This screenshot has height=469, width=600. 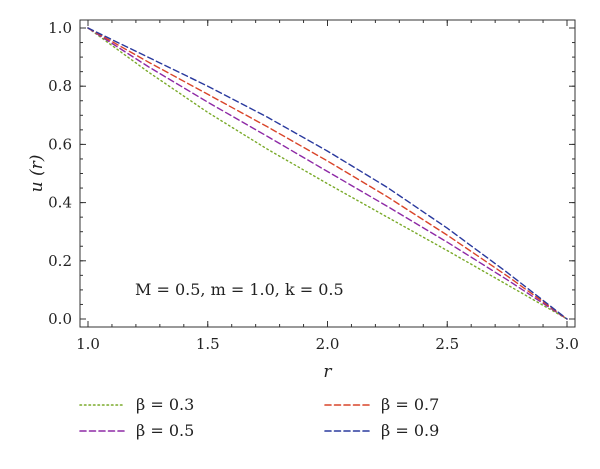 I want to click on y-tick-label: 0.4, so click(x=60, y=203).